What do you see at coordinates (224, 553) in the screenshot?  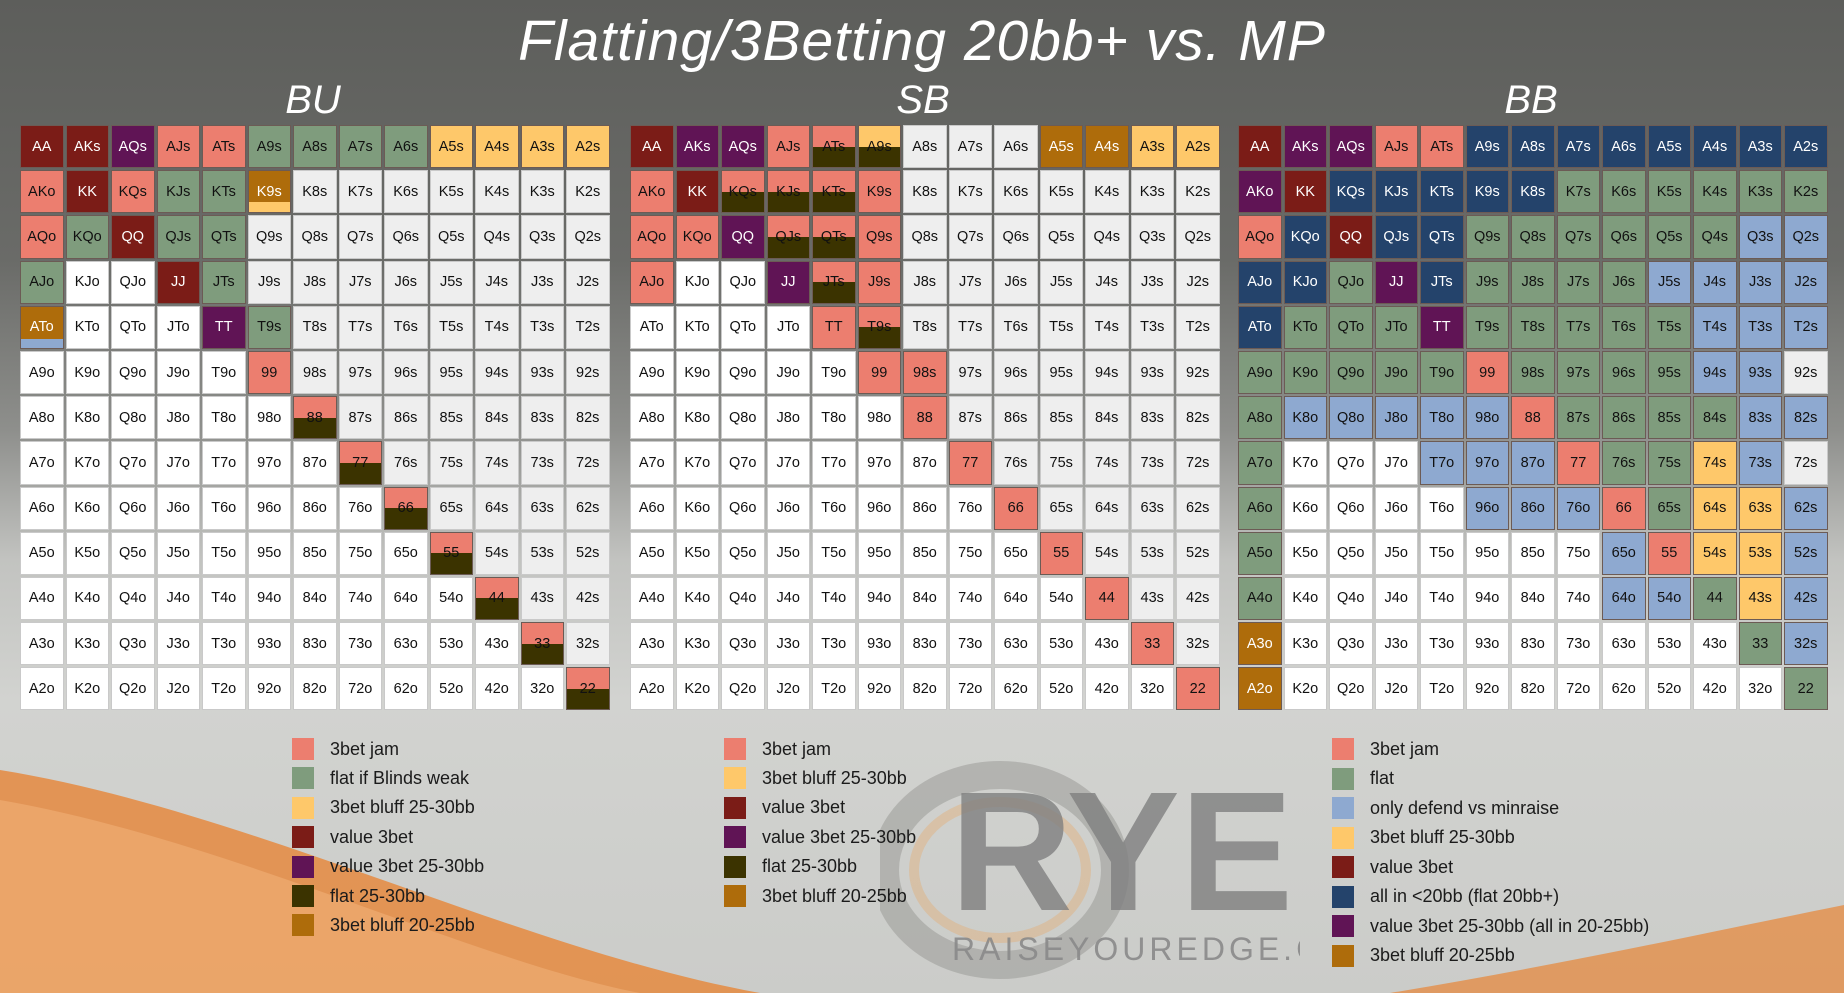 I see `hand-label: T5o` at bounding box center [224, 553].